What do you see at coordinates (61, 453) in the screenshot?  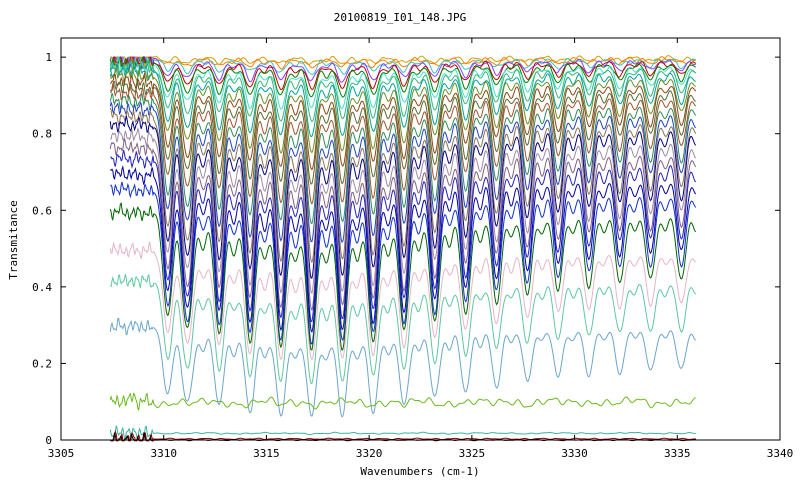 I see `x-tick-label: 3305` at bounding box center [61, 453].